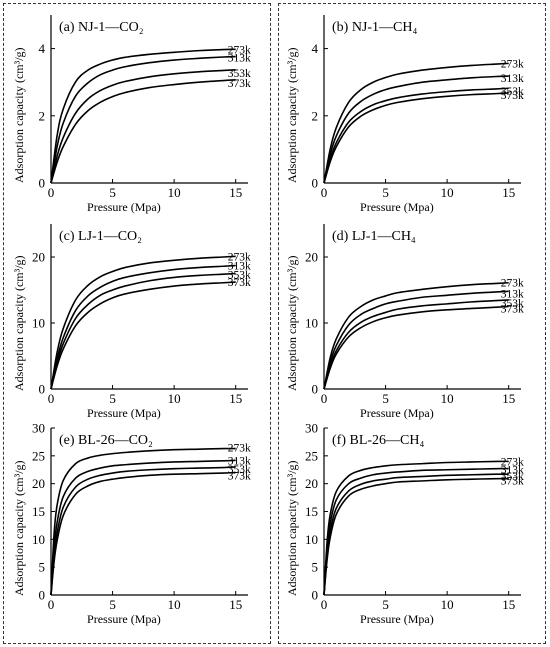 This screenshot has width=550, height=647. I want to click on panel-title: (f) BL-26—CH₄, so click(378, 440).